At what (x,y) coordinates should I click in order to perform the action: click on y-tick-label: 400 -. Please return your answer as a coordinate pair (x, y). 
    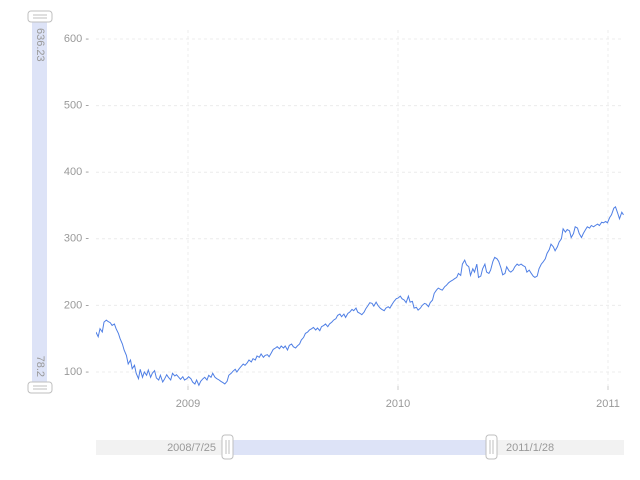
    Looking at the image, I should click on (76, 172).